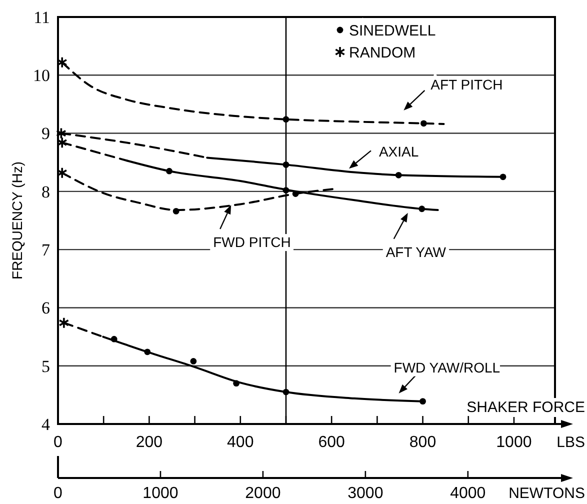  Describe the element at coordinates (46, 424) in the screenshot. I see `y-tick-label: 4` at that location.